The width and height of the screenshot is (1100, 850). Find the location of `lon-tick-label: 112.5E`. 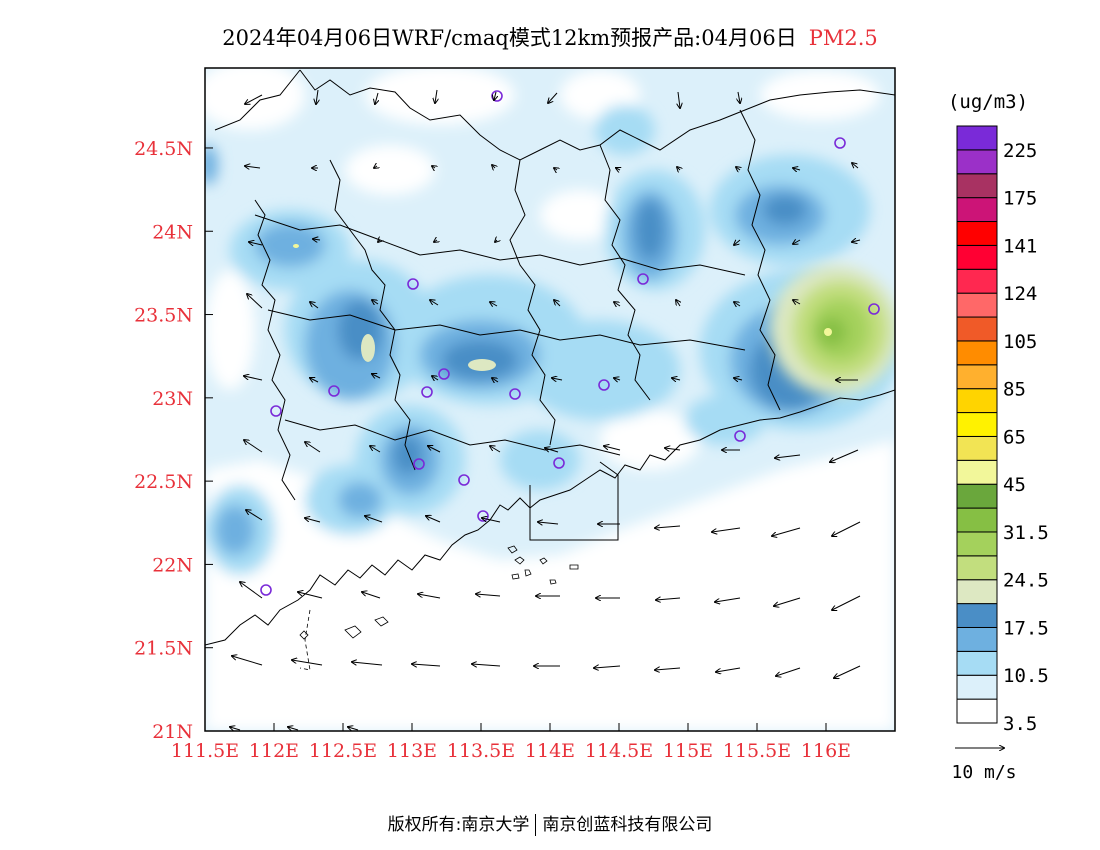

lon-tick-label: 112.5E is located at coordinates (343, 751).